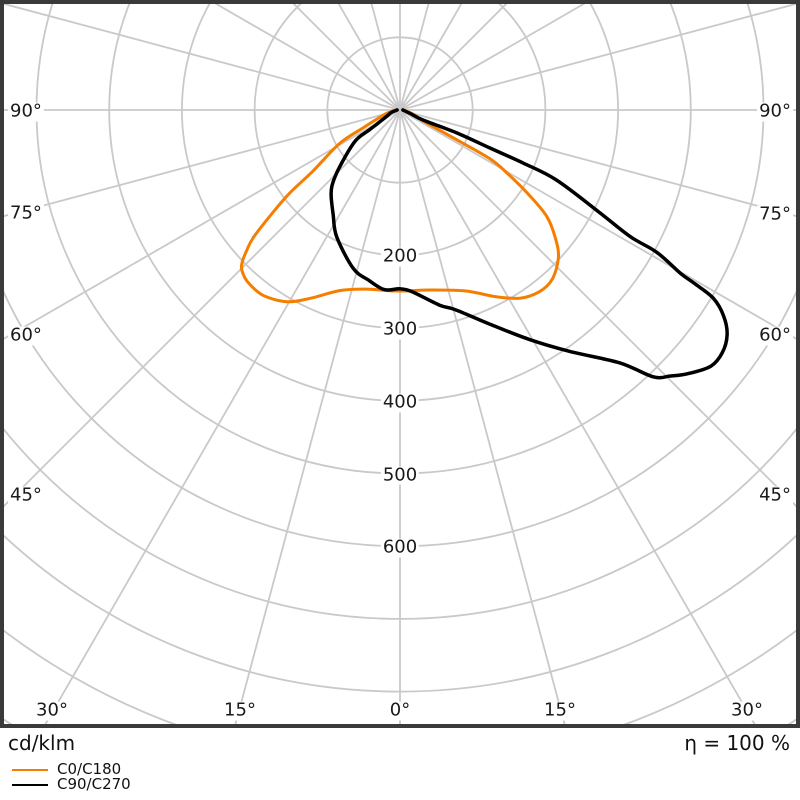 The height and width of the screenshot is (800, 800). Describe the element at coordinates (30, 769) in the screenshot. I see `legend-swatch-c0-c180` at that location.